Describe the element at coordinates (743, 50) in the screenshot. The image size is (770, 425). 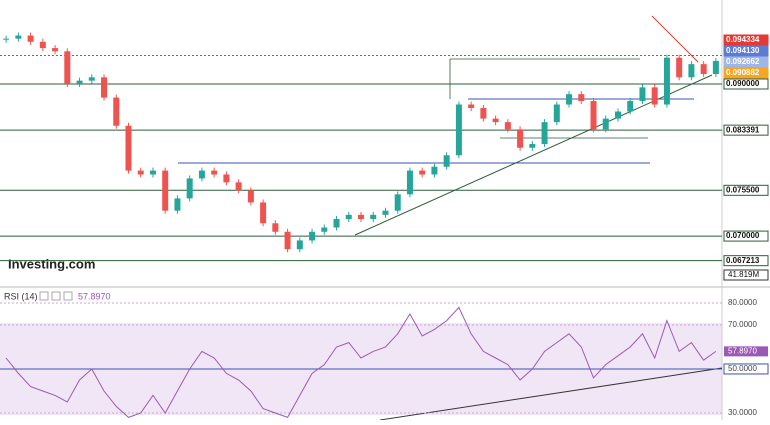
I see `level-label: 0.094130` at that location.